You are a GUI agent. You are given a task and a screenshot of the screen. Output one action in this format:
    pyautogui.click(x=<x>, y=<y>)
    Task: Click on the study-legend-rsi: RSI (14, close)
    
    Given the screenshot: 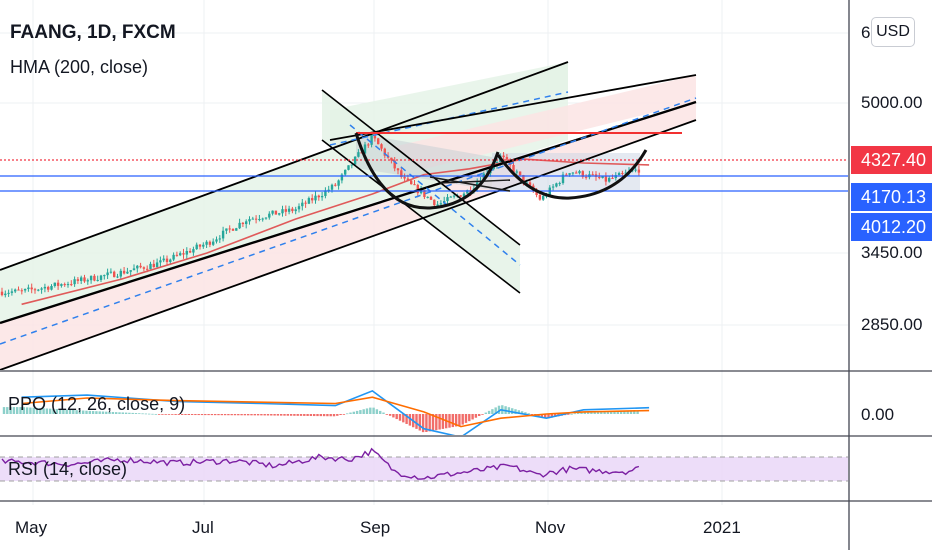 What is the action you would take?
    pyautogui.click(x=68, y=469)
    